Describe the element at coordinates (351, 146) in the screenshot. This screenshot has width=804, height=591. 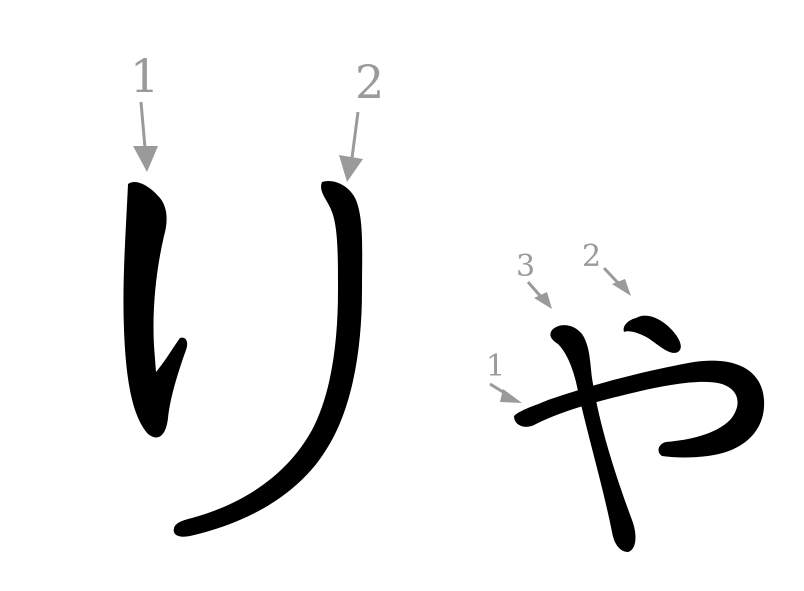
I see `ri-arrow-2-icon` at that location.